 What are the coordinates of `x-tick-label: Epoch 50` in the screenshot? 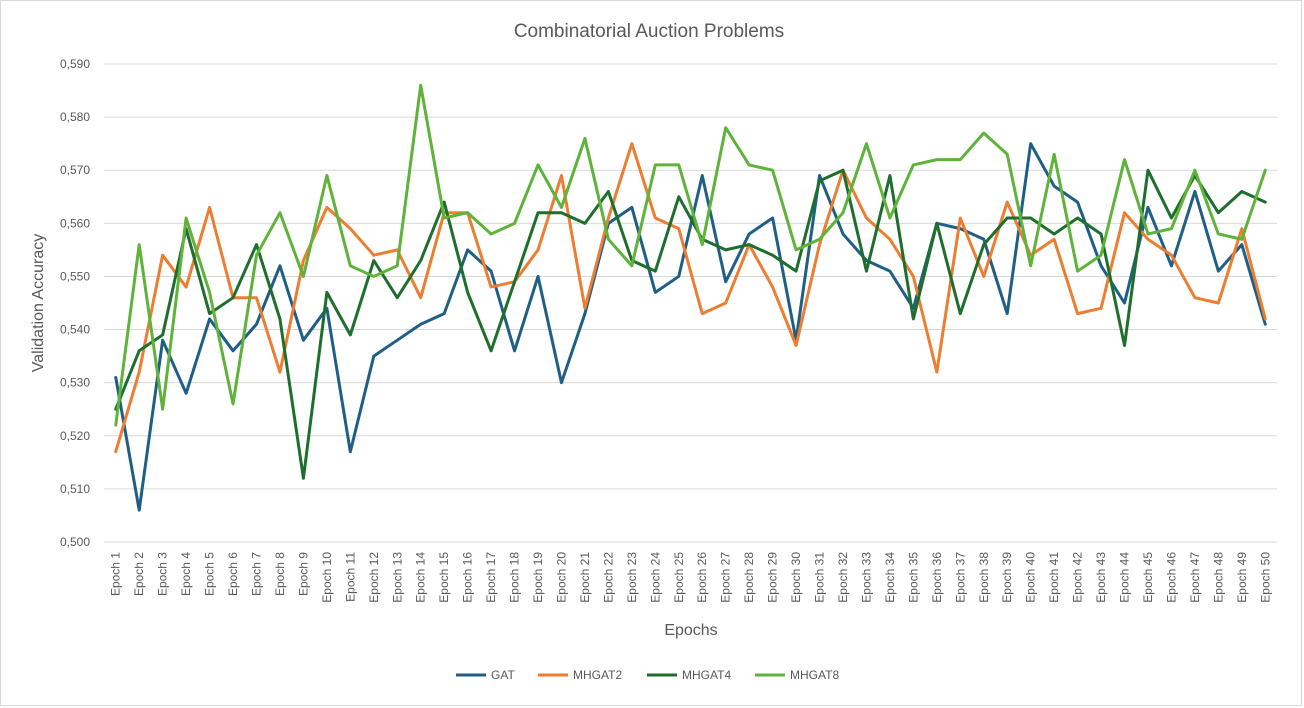 It's located at (1265, 577).